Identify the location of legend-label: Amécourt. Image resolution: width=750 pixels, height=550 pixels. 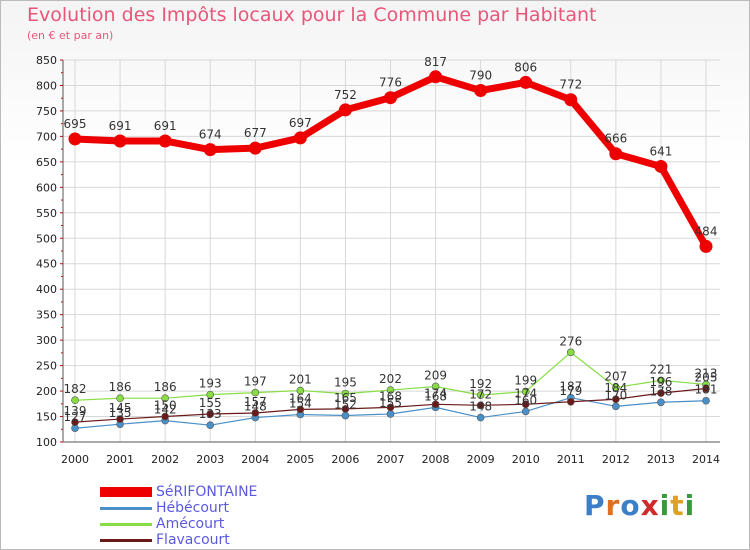
(190, 524).